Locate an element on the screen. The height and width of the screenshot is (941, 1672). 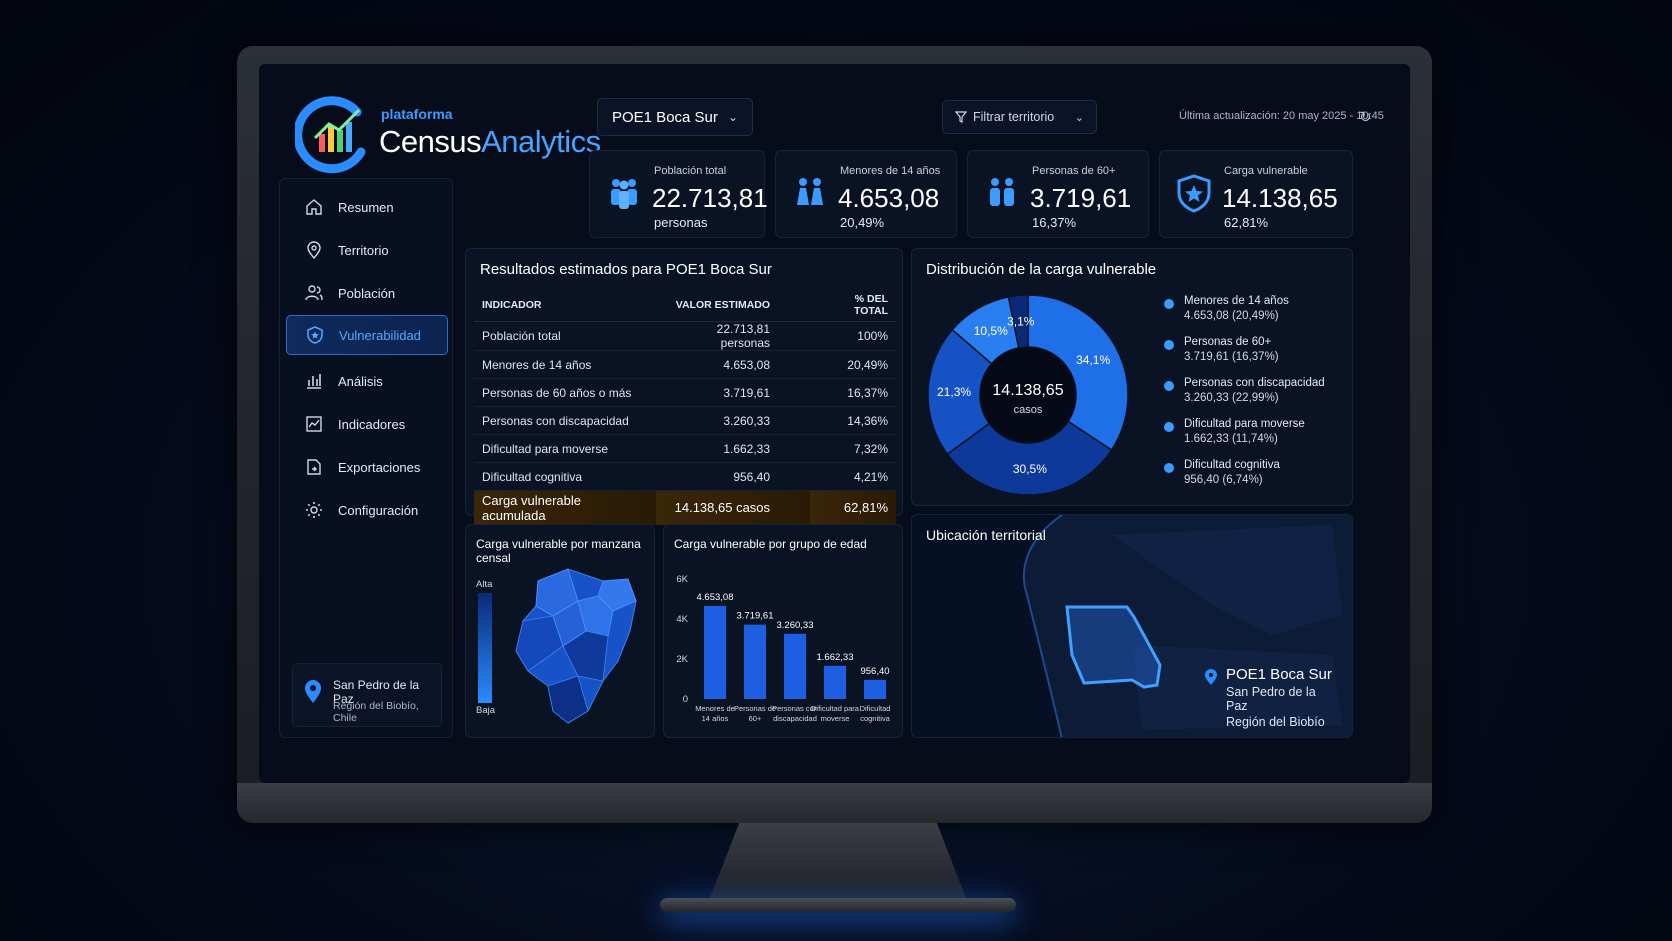
table-cell: 16,37% is located at coordinates (853, 392).